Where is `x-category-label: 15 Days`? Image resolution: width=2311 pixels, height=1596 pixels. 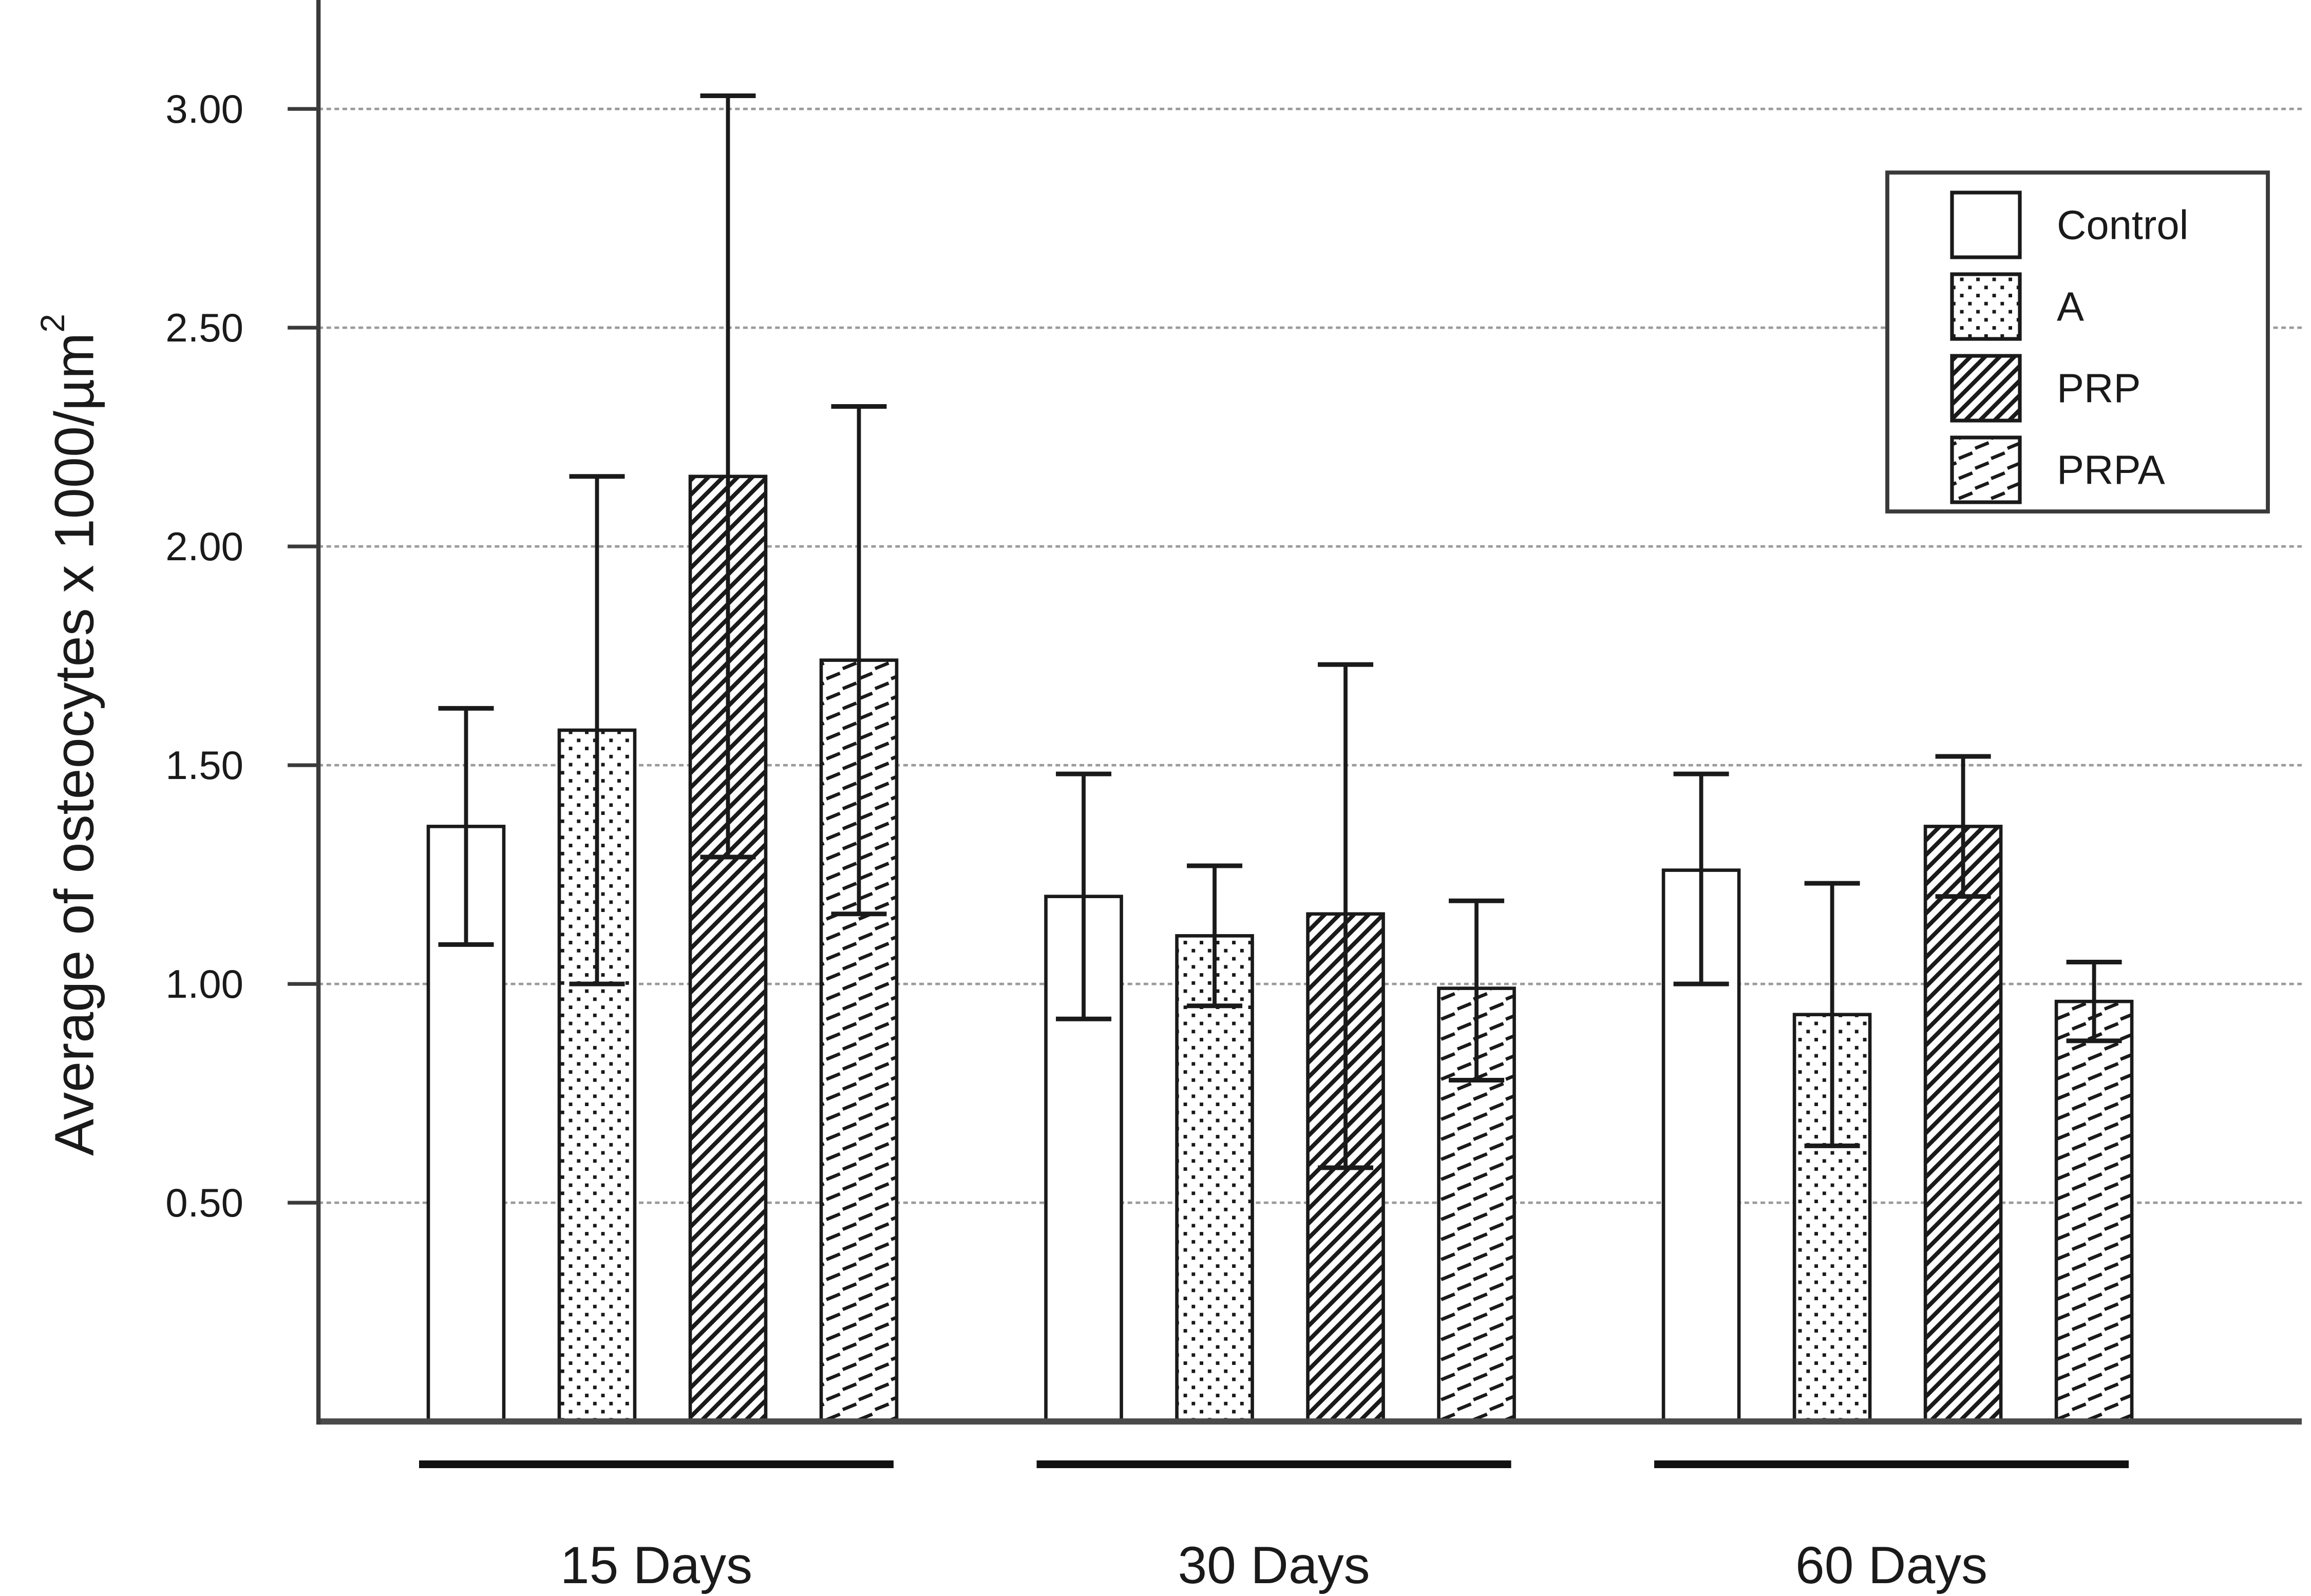
x-category-label: 15 Days is located at coordinates (656, 1565).